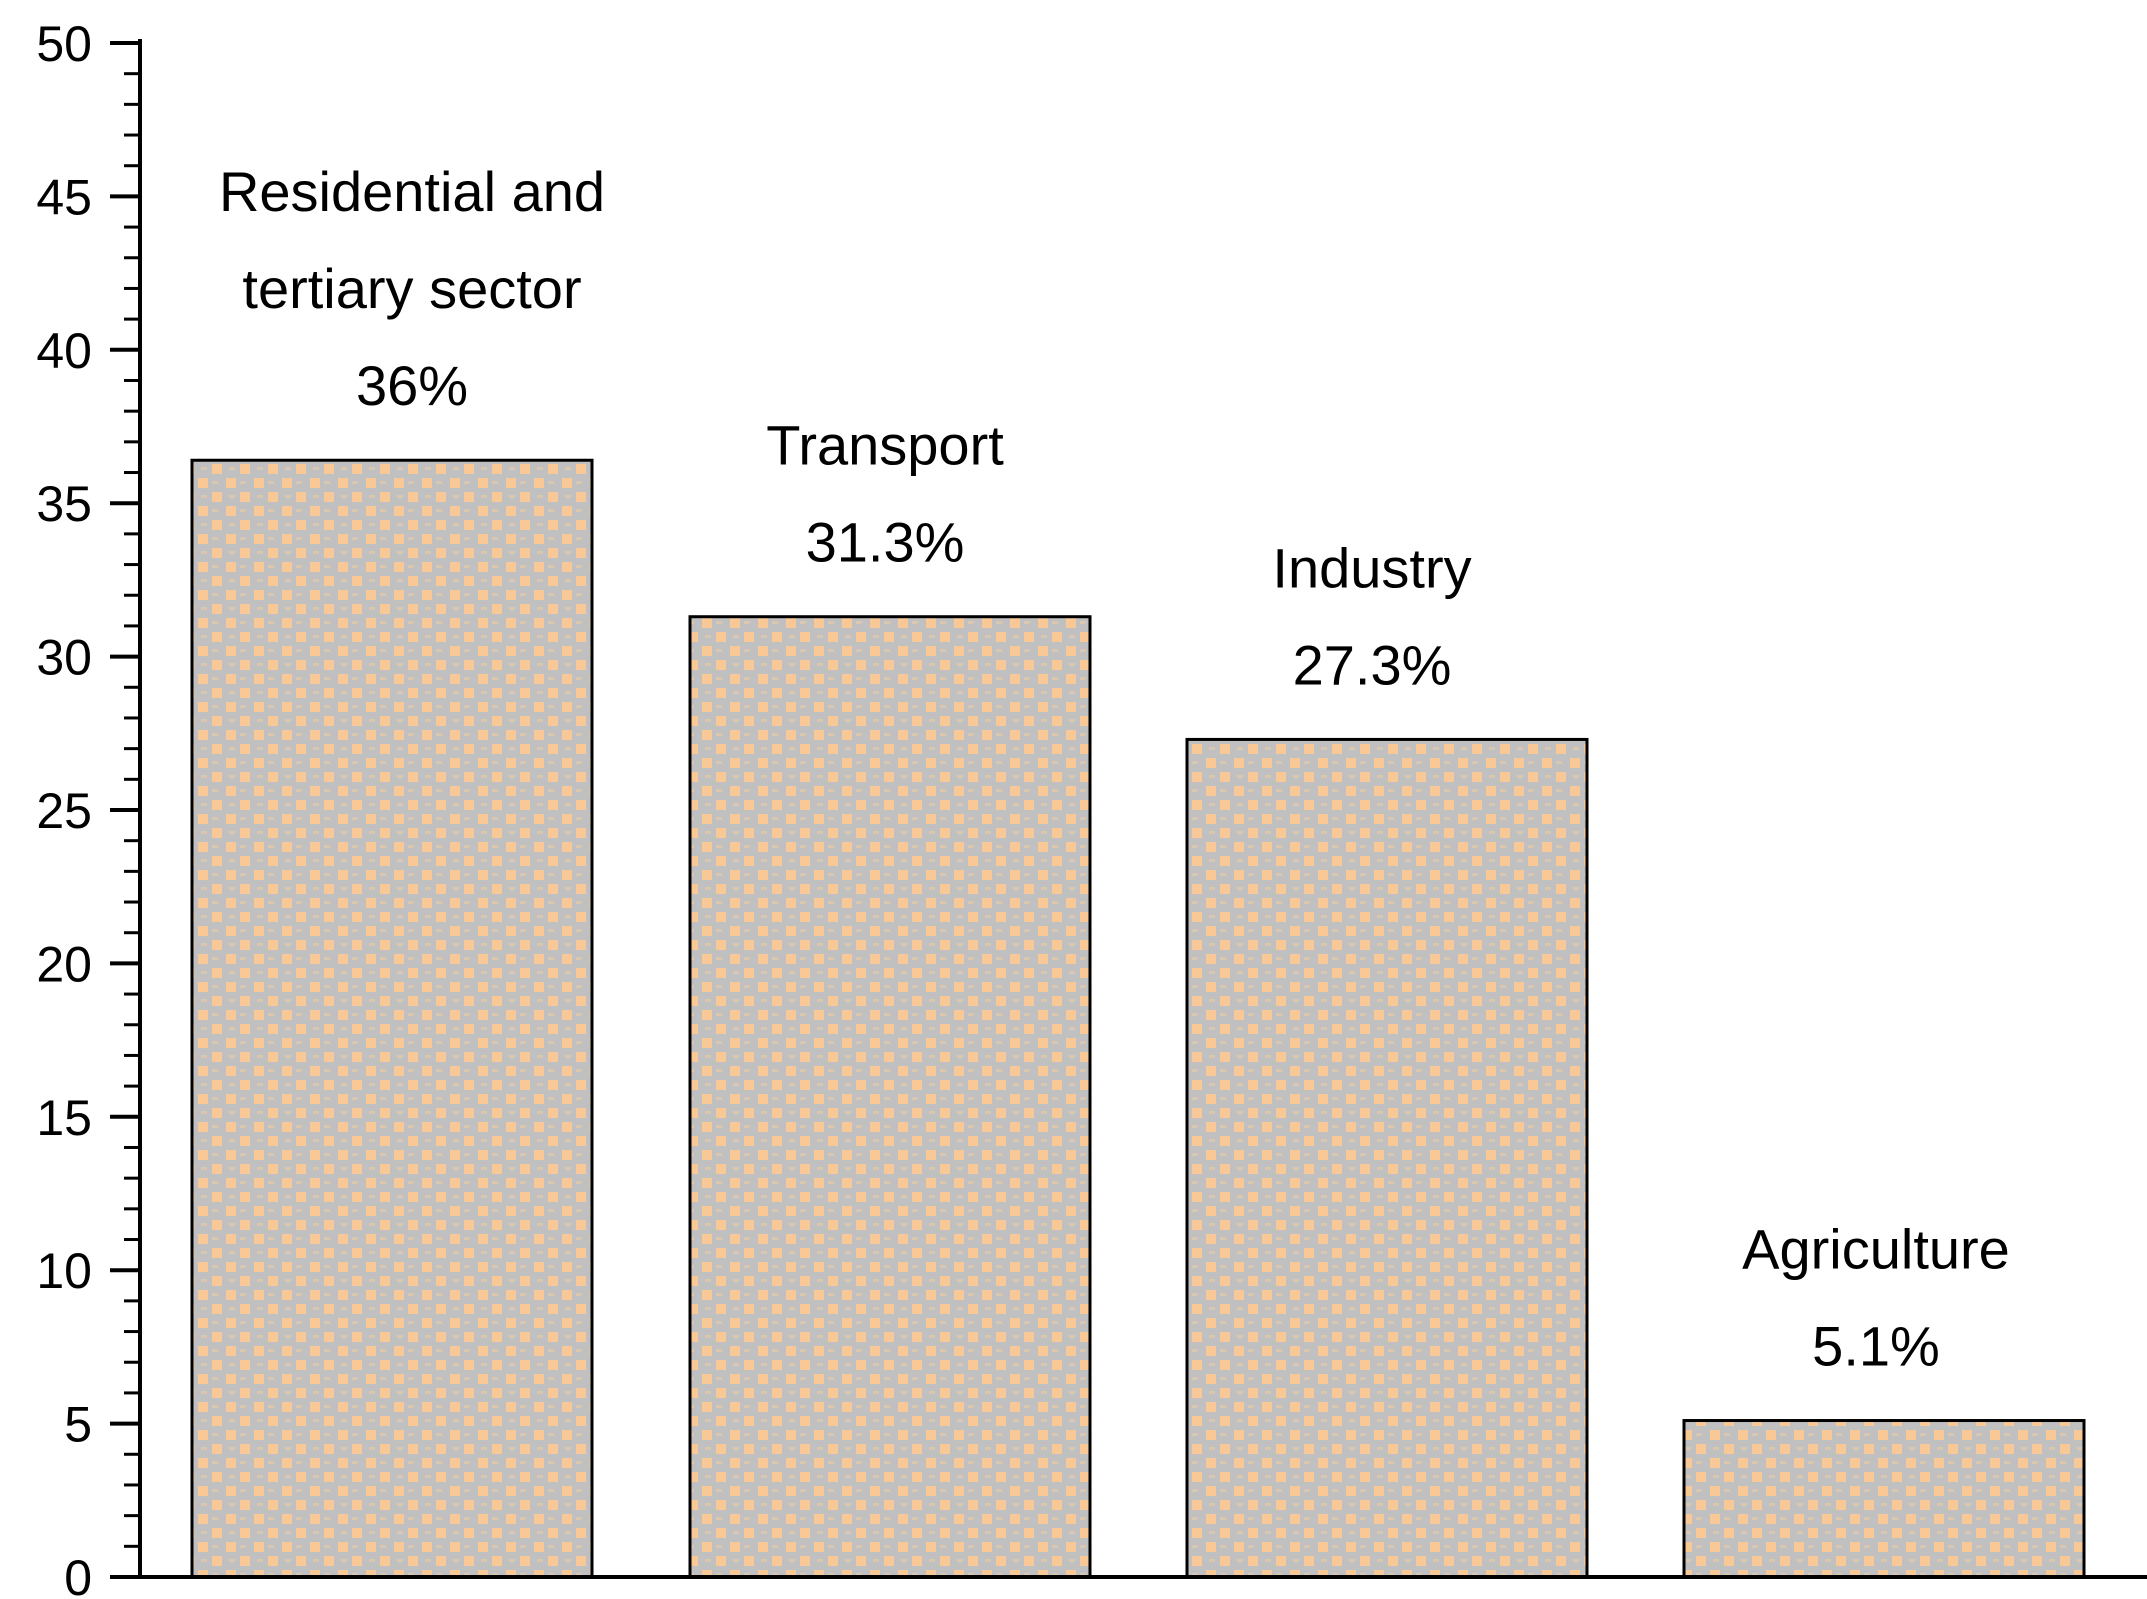 This screenshot has height=1599, width=2147. I want to click on bar-agriculture, so click(1884, 1499).